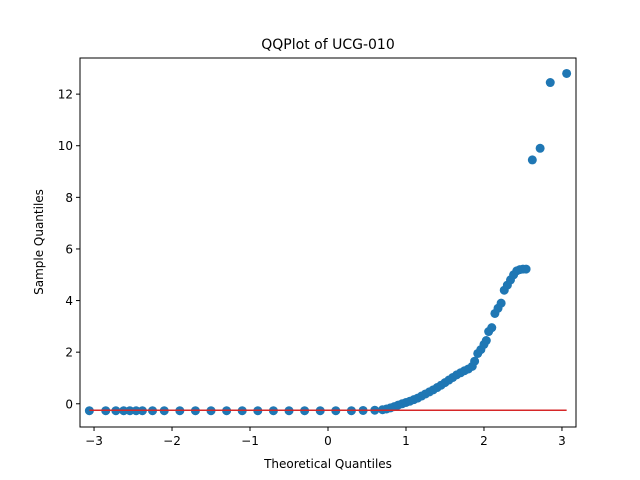 The height and width of the screenshot is (480, 640). What do you see at coordinates (327, 45) in the screenshot?
I see `chart-title: QQPlot of UCG-010` at bounding box center [327, 45].